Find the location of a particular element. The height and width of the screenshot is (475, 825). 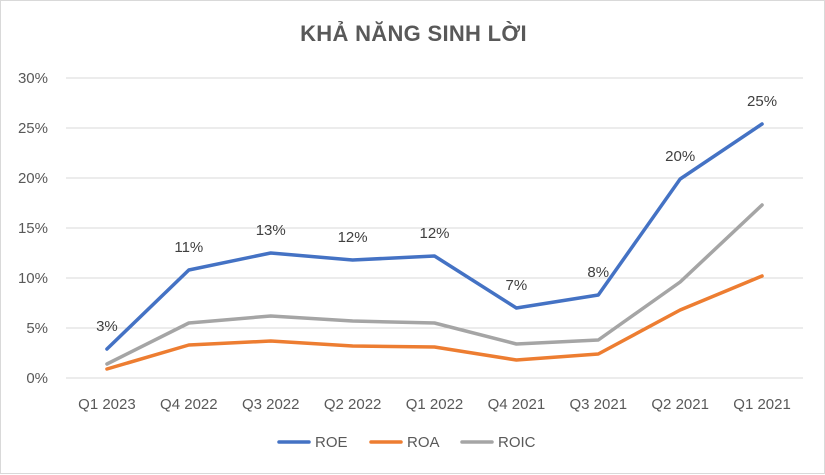

x-tick-label: Q2 2022 is located at coordinates (353, 404).